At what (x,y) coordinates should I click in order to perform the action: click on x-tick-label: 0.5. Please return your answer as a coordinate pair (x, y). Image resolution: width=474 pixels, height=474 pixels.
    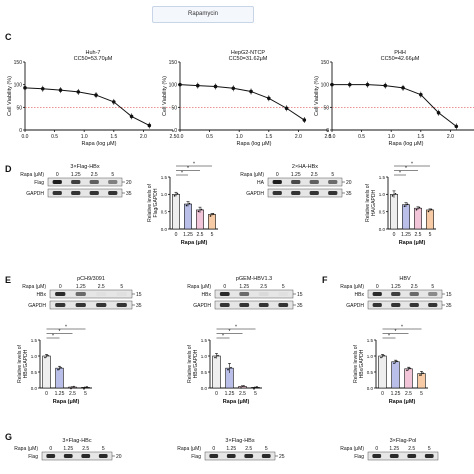
    Looking at the image, I should click on (54, 137).